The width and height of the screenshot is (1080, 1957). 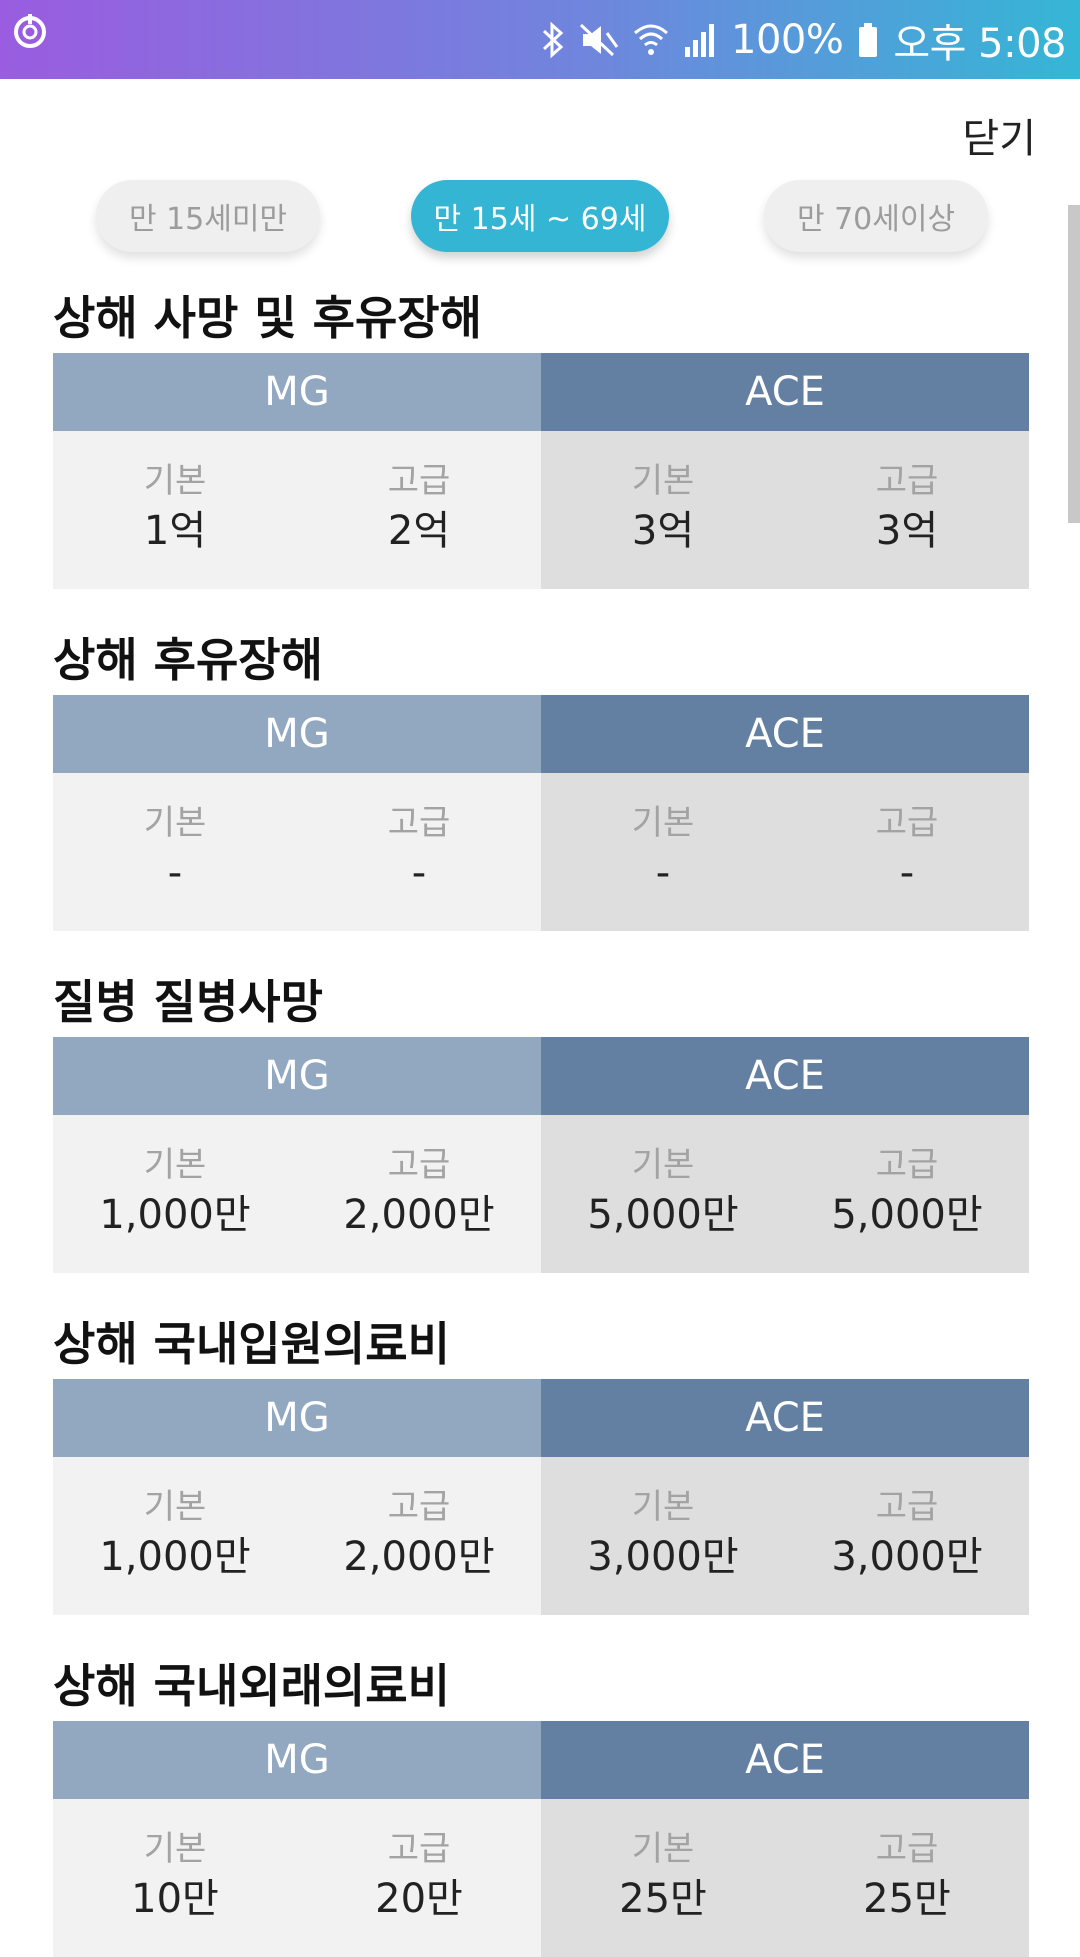 What do you see at coordinates (787, 40) in the screenshot?
I see `battery-percent: 100%` at bounding box center [787, 40].